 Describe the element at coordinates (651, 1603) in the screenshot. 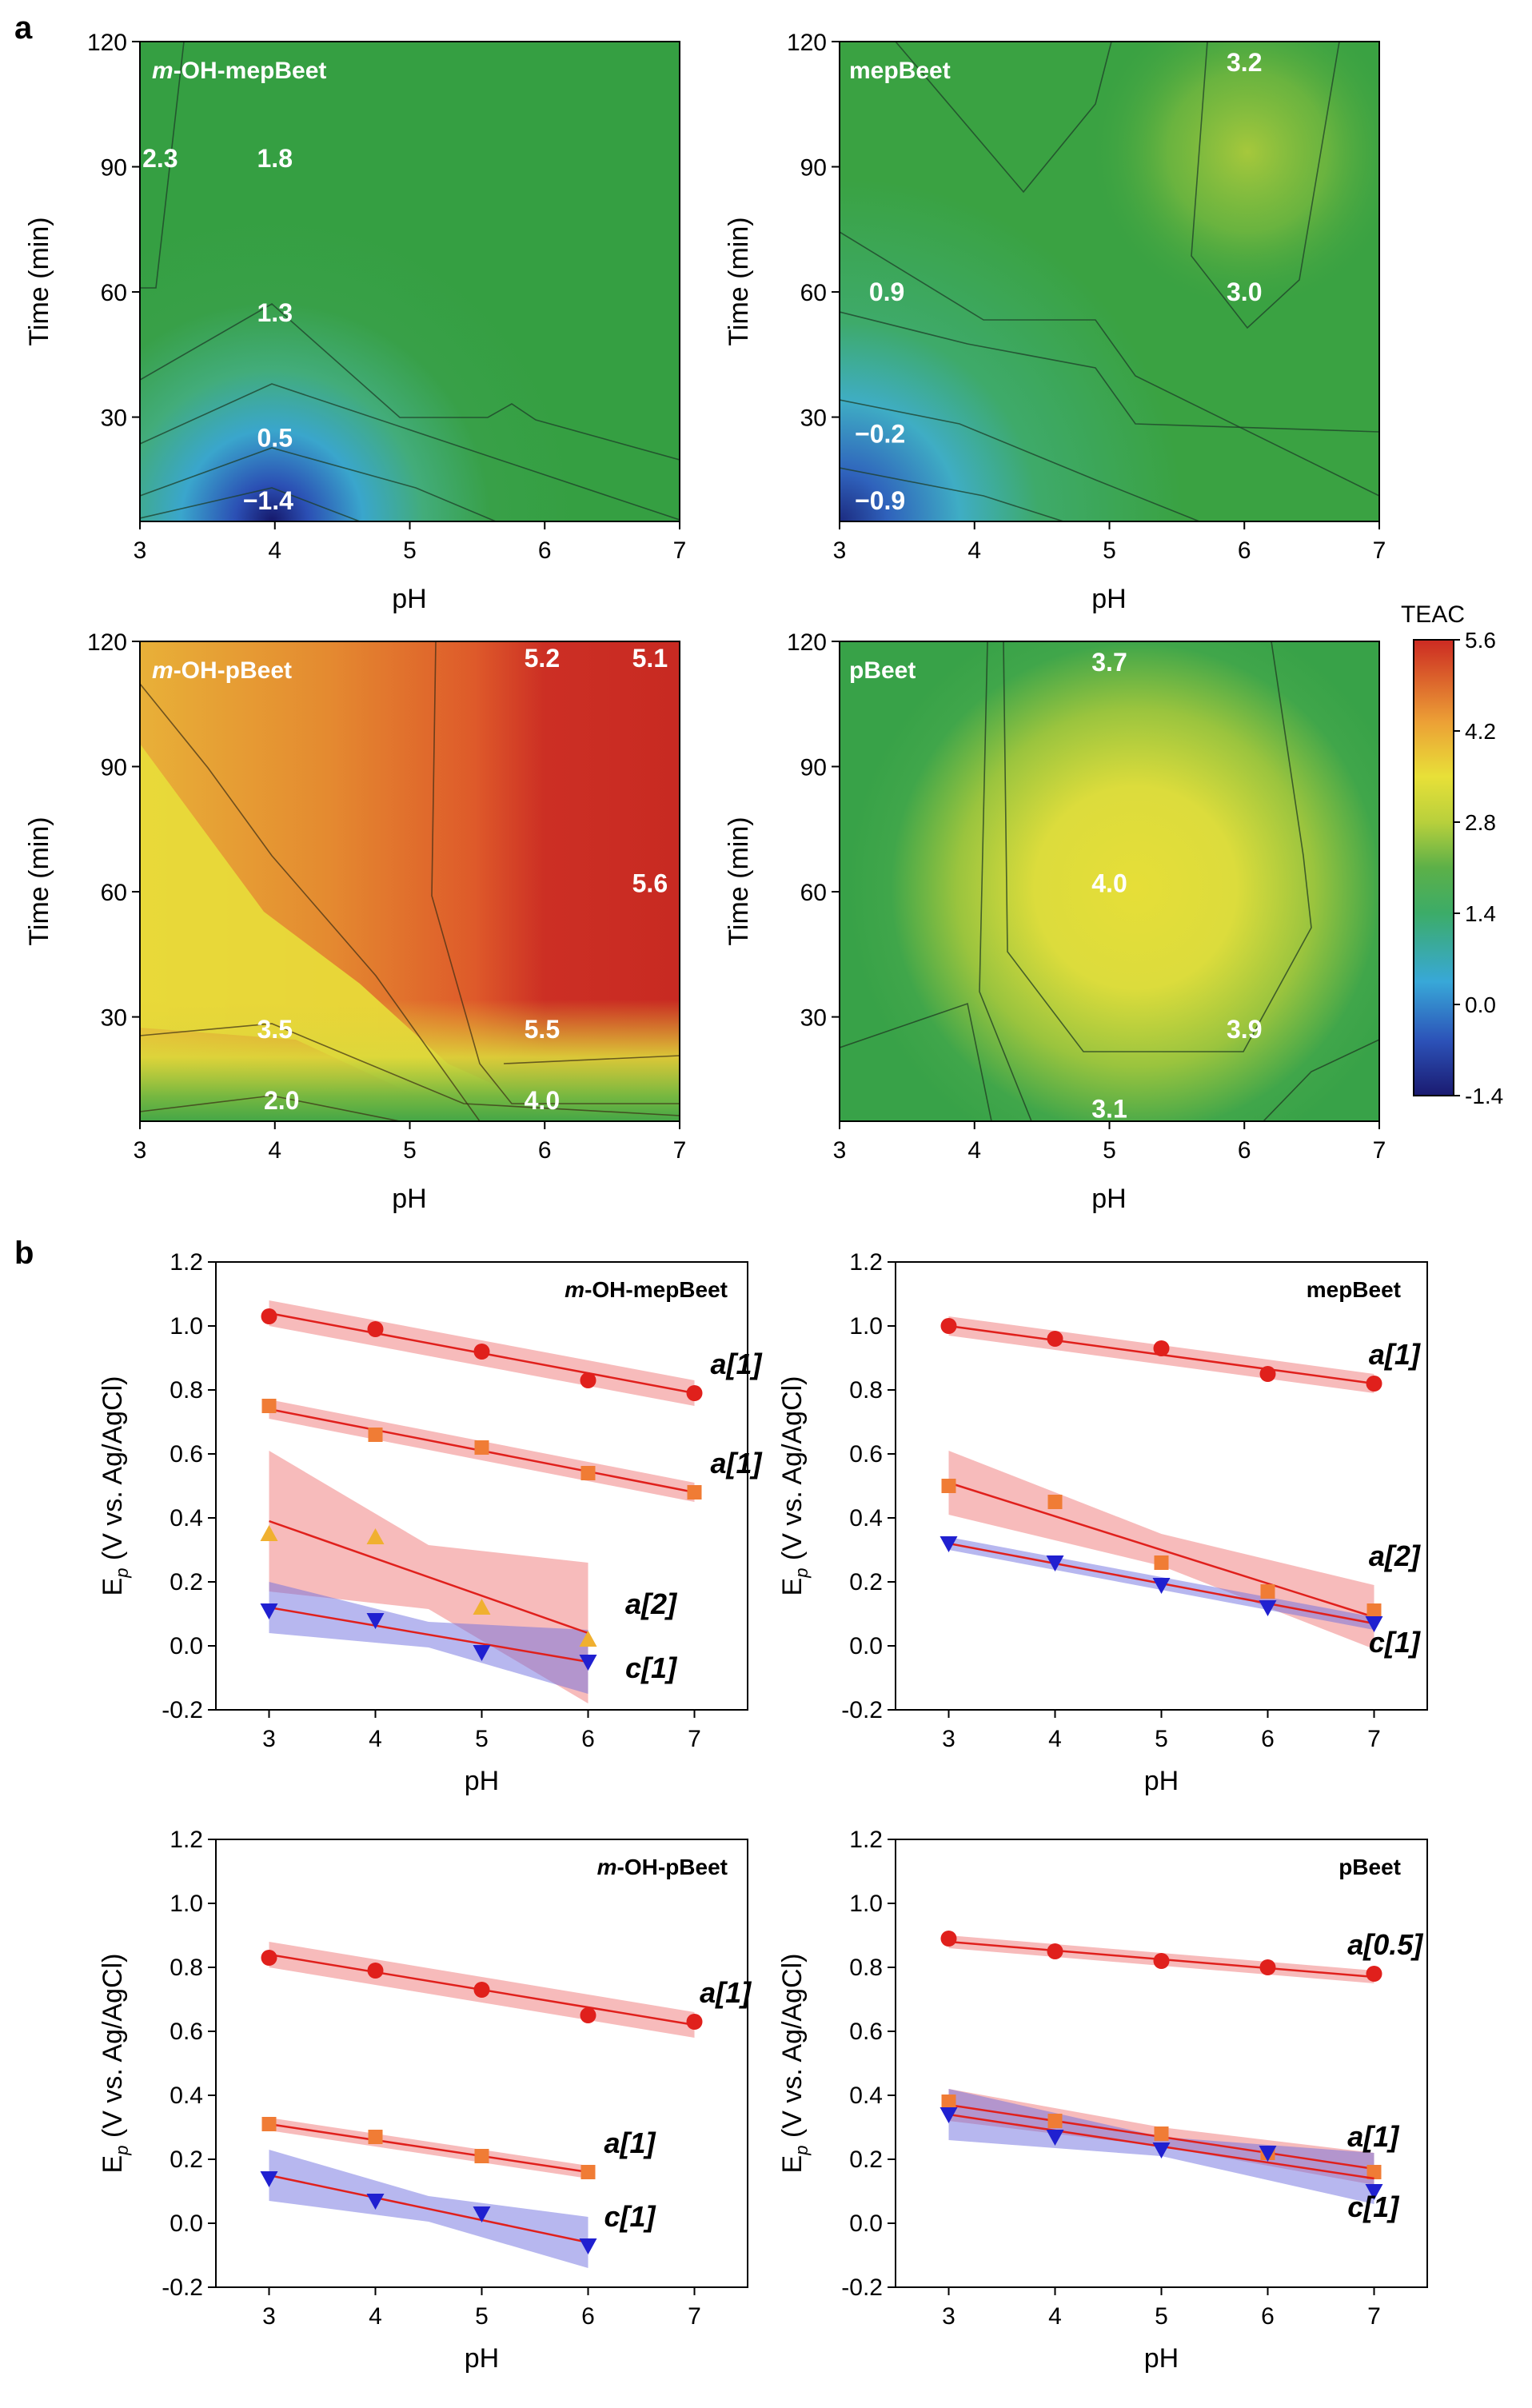

I see `series-label: a[2]` at that location.